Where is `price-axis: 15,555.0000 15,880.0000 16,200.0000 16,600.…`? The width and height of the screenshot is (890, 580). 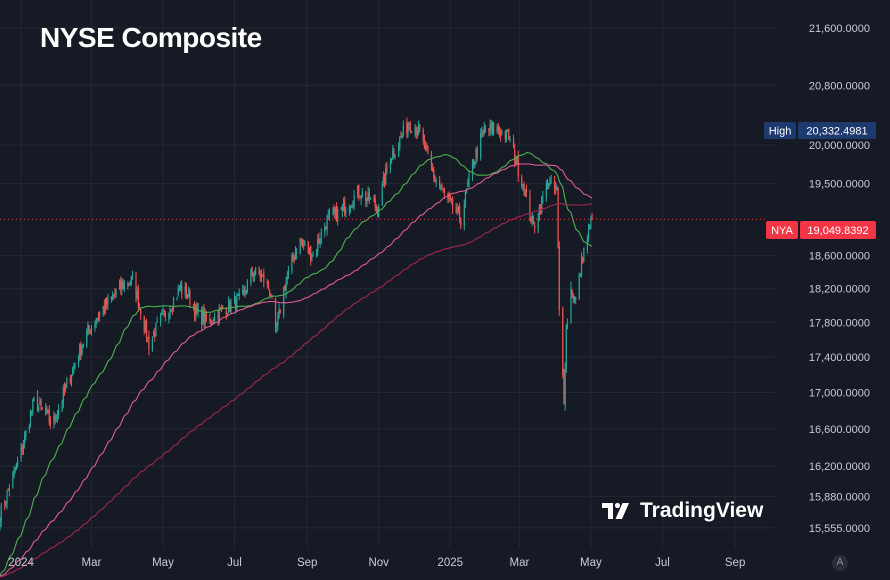 price-axis: 15,555.0000 15,880.0000 16,200.0000 16,600.… is located at coordinates (839, 279).